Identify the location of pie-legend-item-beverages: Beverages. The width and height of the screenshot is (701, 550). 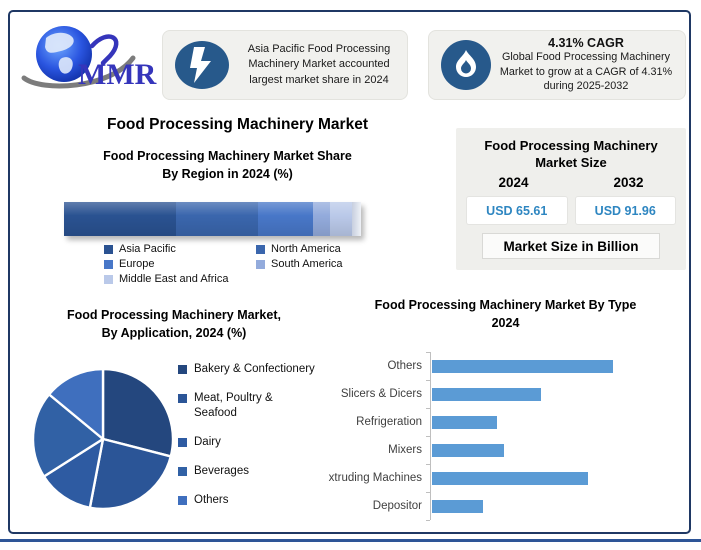
(246, 471).